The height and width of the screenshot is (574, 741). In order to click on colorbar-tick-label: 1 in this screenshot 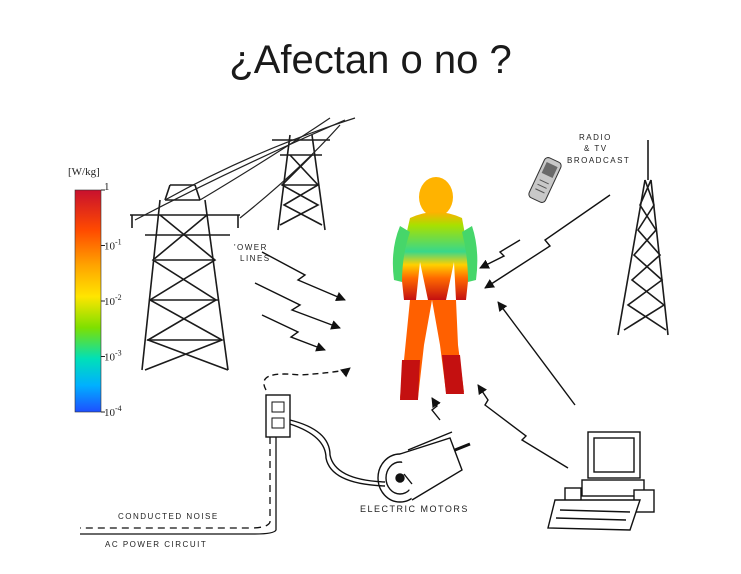, I will do `click(107, 187)`.